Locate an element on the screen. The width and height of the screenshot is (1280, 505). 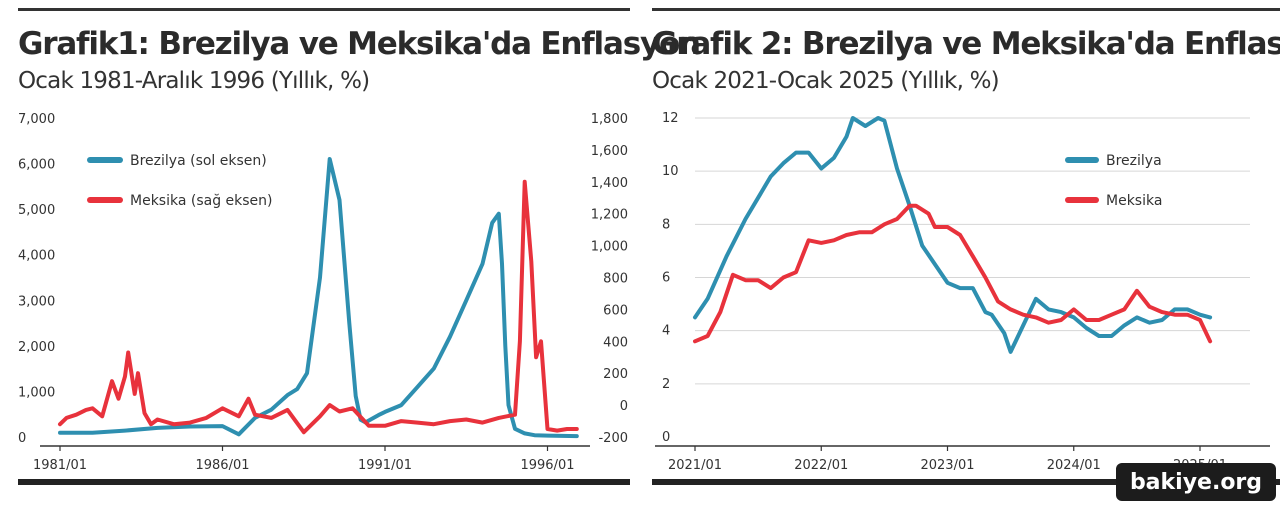
y-left-tick-label: 4,000 is located at coordinates (36, 256).